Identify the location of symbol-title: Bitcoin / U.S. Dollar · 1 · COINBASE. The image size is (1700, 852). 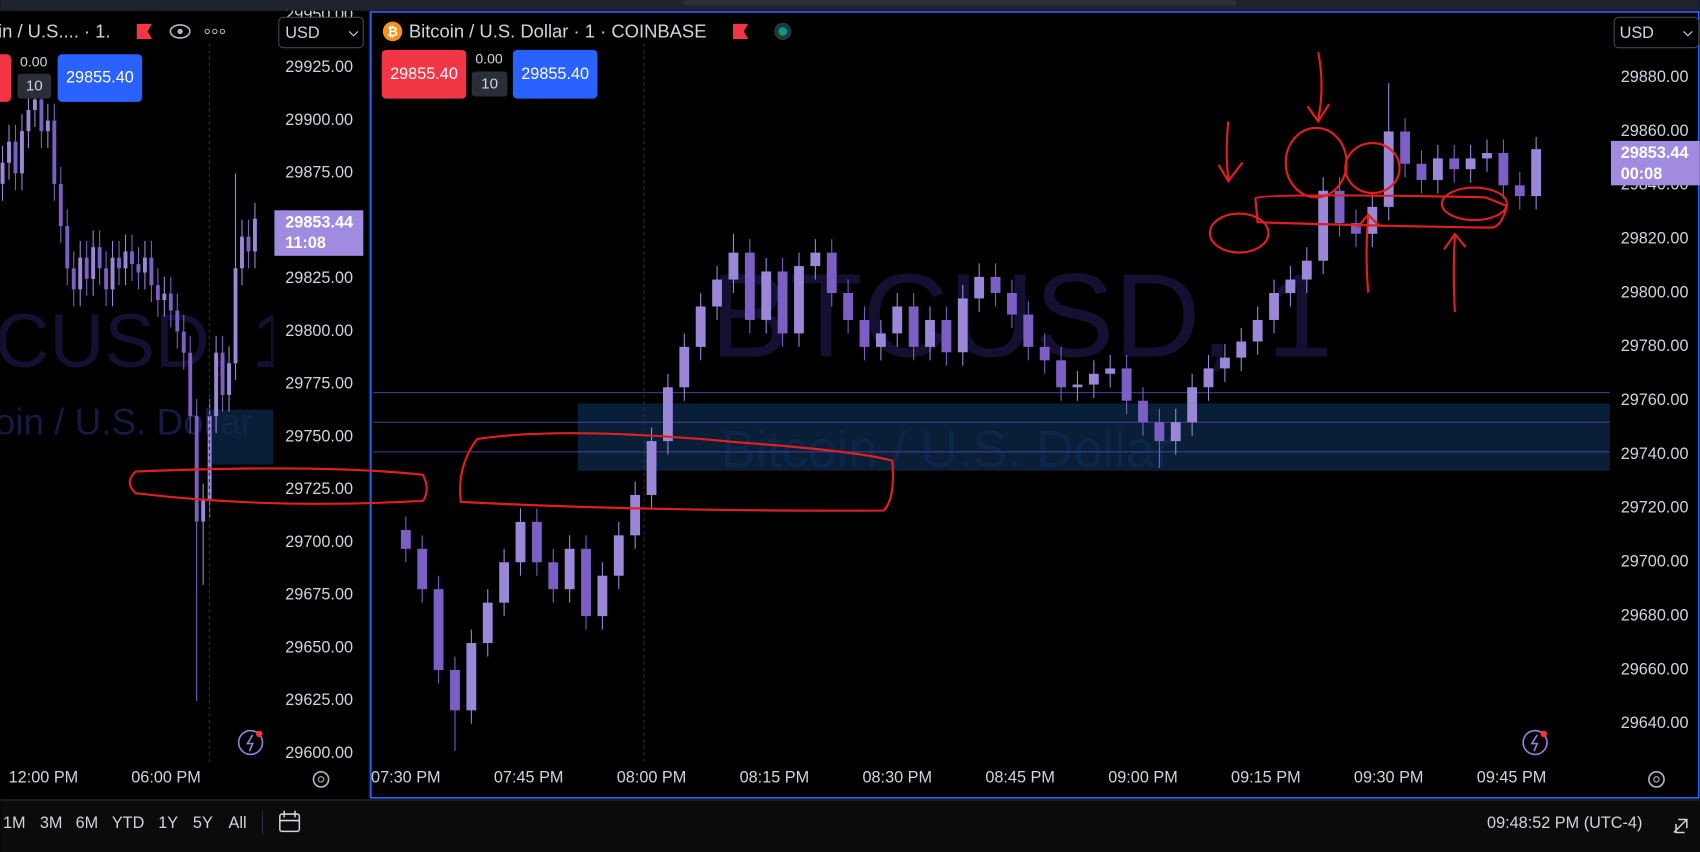
(558, 30).